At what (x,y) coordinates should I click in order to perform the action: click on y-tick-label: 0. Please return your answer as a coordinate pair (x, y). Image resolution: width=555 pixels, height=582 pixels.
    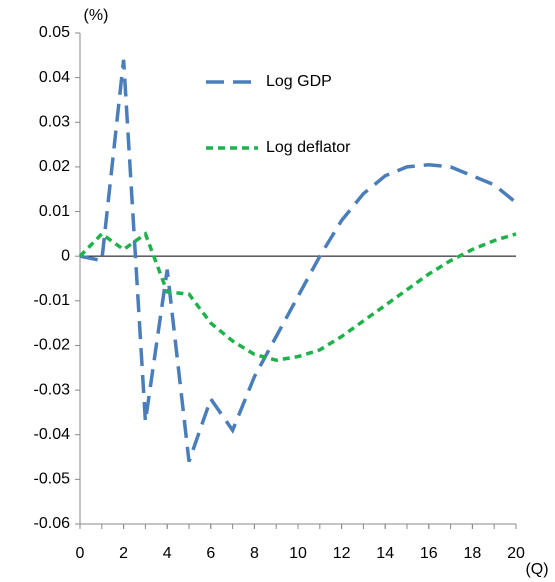
    Looking at the image, I should click on (65, 255).